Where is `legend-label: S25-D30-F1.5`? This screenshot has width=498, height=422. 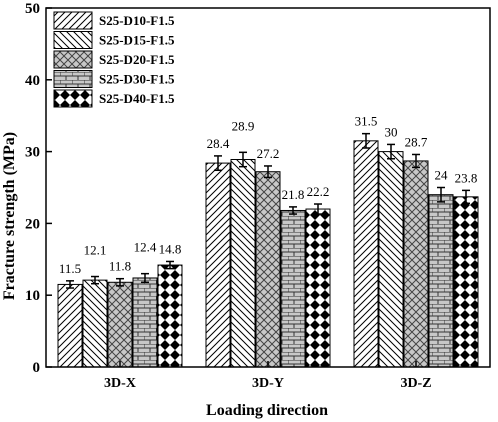
legend-label: S25-D30-F1.5 is located at coordinates (137, 79).